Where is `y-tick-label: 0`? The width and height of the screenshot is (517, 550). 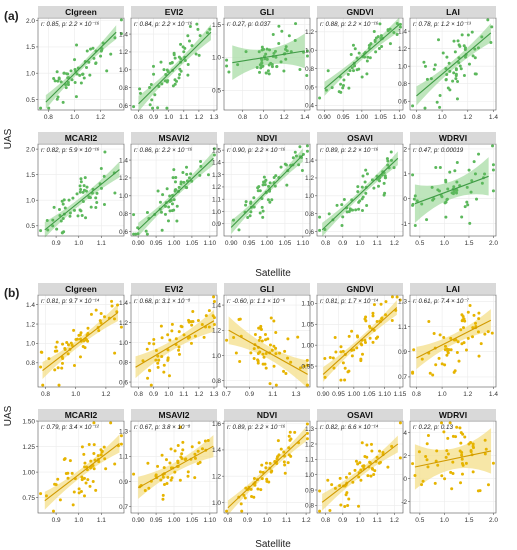
y-tick-label: 0 is located at coordinates (405, 199).